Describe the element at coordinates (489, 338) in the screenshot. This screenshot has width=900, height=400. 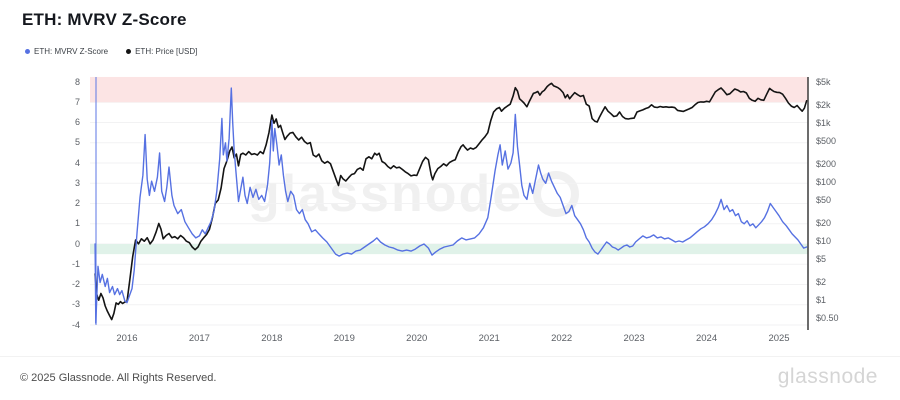
I see `x-axis-tick-label: 2021` at that location.